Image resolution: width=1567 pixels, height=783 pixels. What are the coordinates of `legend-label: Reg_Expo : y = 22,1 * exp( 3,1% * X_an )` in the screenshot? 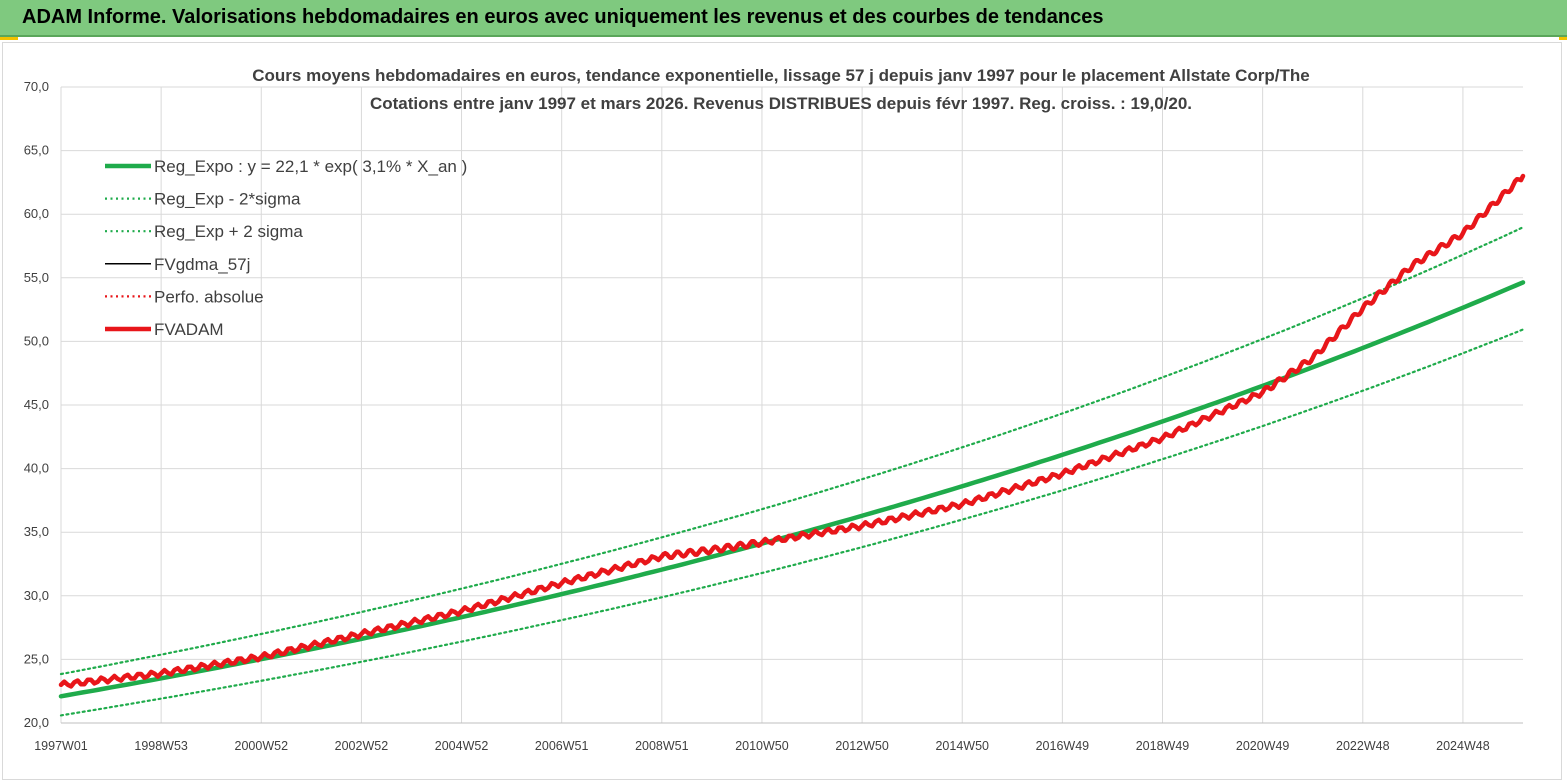 It's located at (310, 166).